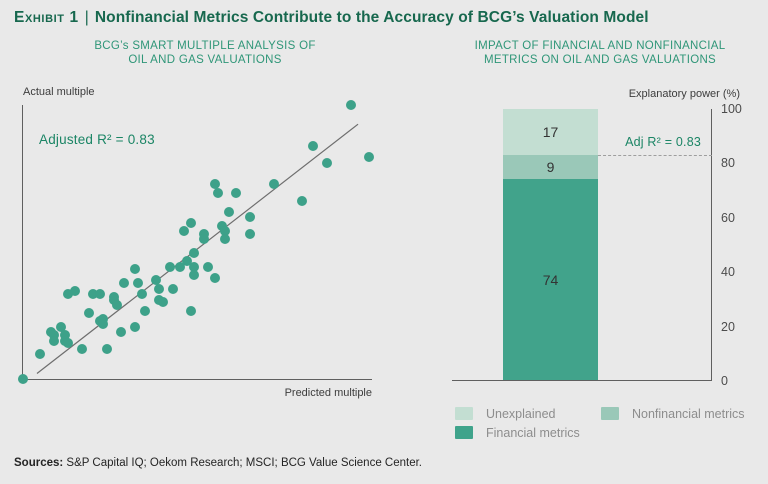 The width and height of the screenshot is (768, 484). I want to click on legend-item-nonfinancial: Nonfinancial metrics, so click(673, 413).